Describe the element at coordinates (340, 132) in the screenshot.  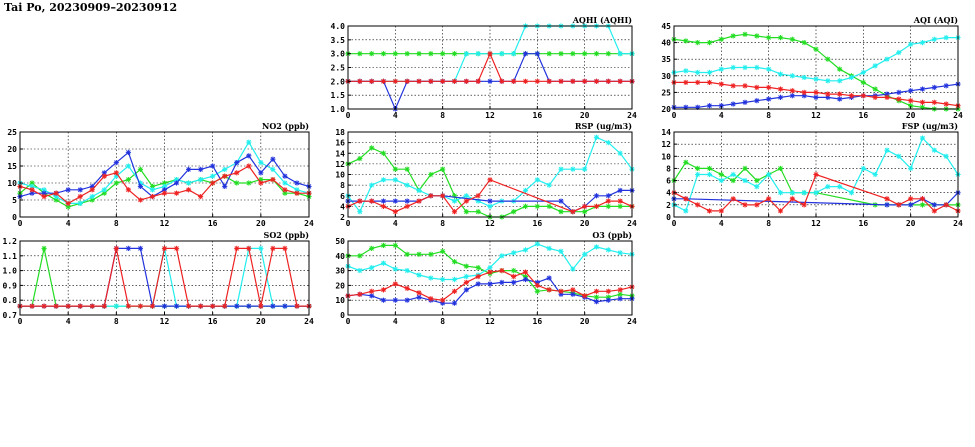
I see `y-tick-label: 18` at that location.